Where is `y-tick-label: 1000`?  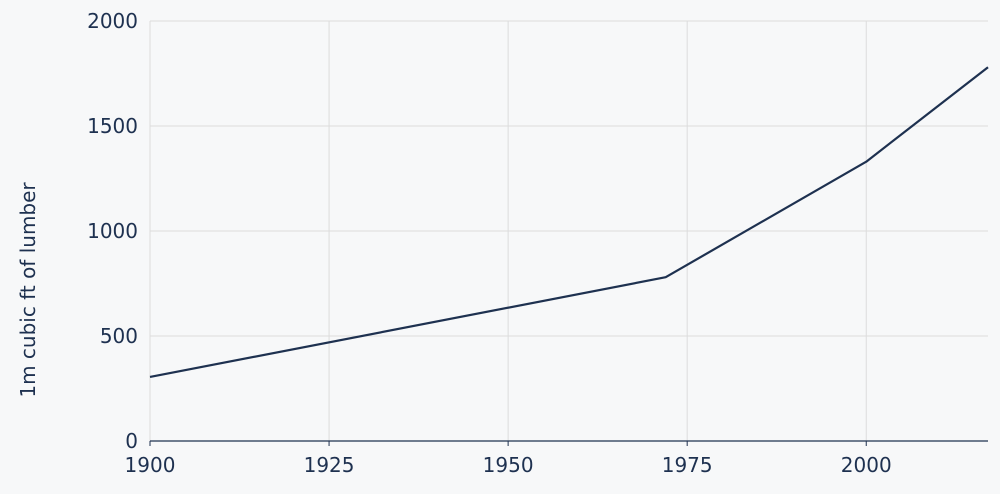 y-tick-label: 1000 is located at coordinates (112, 231).